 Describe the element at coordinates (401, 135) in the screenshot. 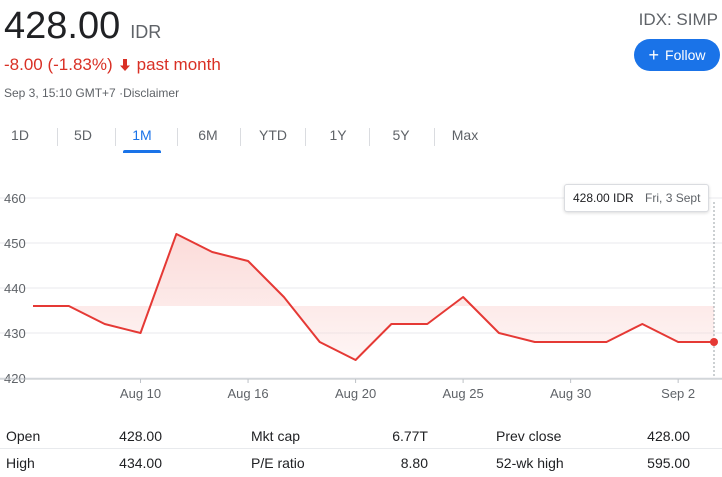

I see `tab-5y: 5Y` at that location.